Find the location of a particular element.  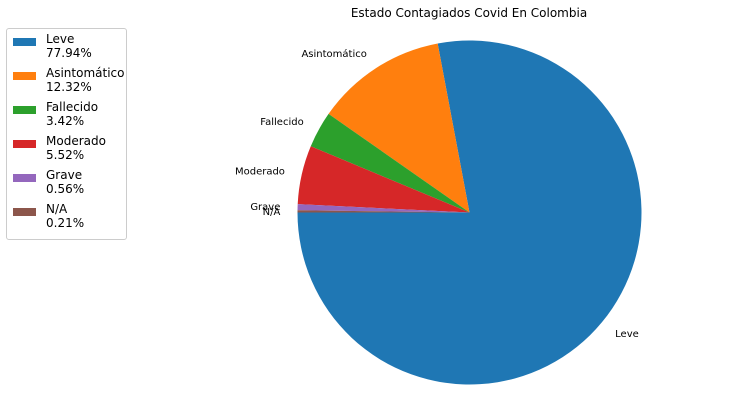

legend-item-fallecido: Fallecido 3.42% is located at coordinates (66, 117).